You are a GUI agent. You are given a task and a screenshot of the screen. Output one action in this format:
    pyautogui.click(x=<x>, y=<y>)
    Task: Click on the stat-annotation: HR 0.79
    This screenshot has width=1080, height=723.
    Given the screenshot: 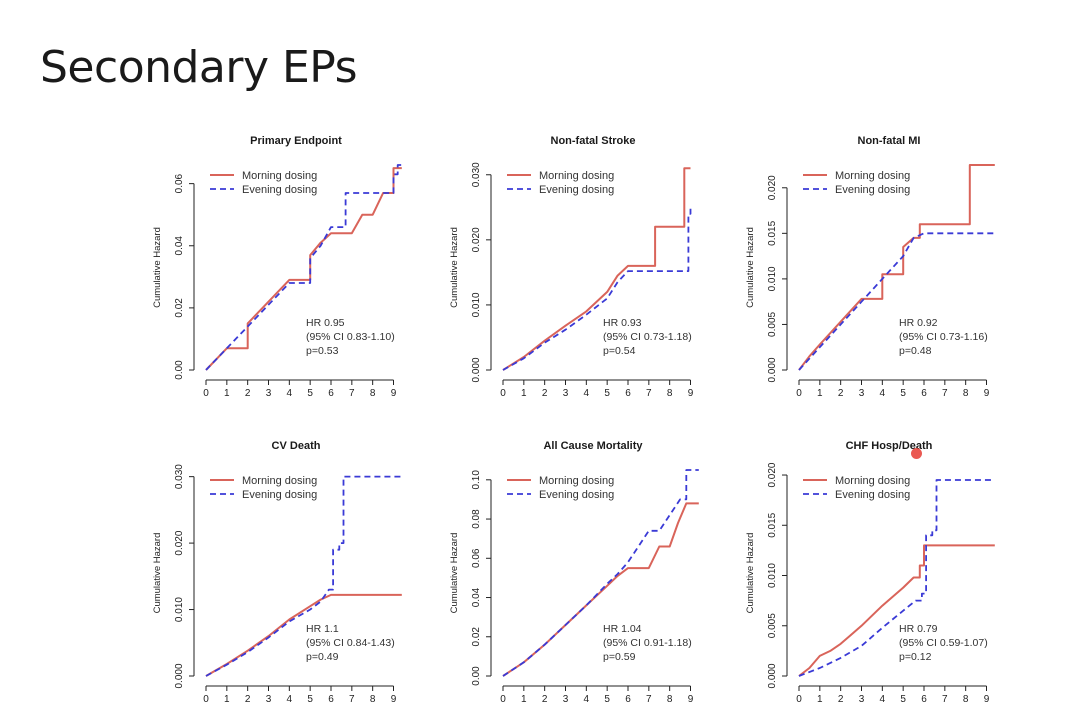 What is the action you would take?
    pyautogui.click(x=918, y=629)
    